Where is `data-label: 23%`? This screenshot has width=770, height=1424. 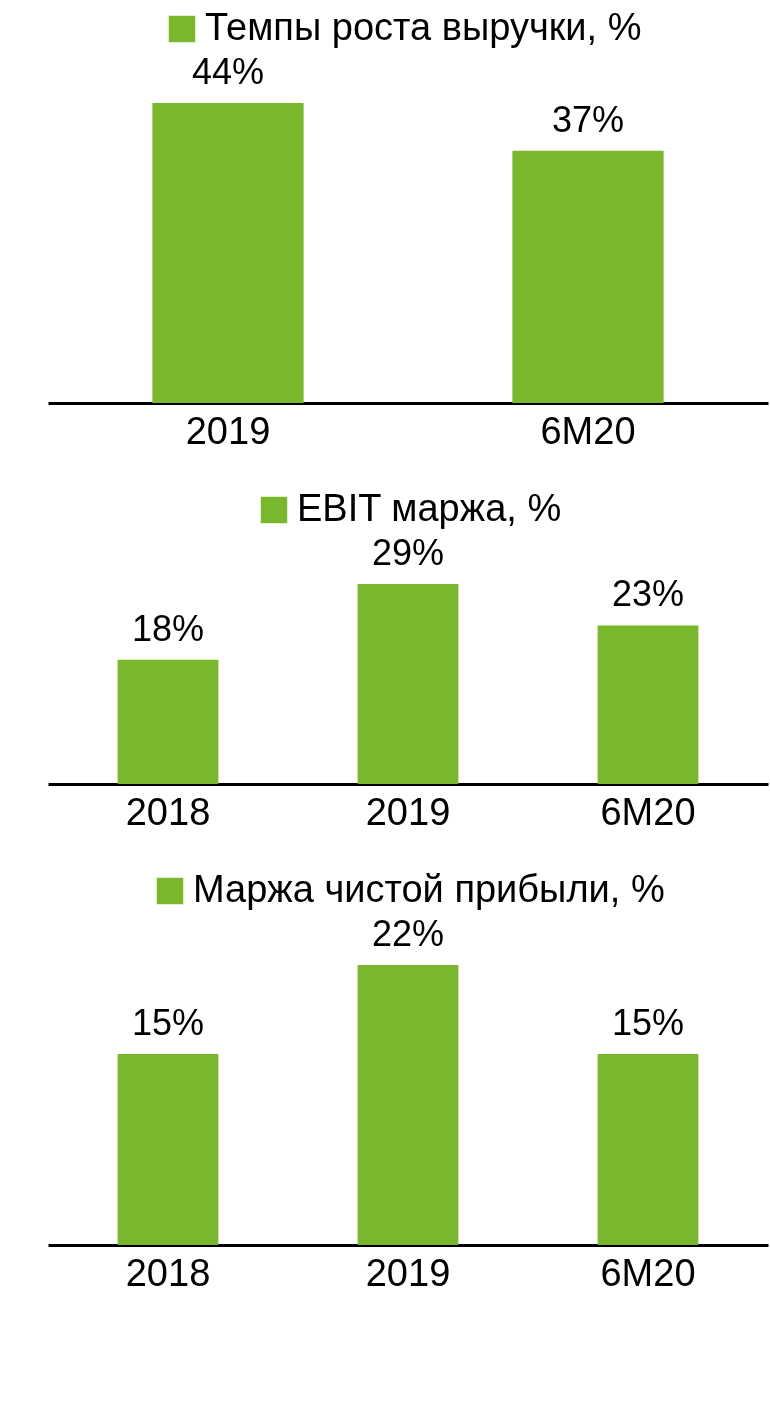 data-label: 23% is located at coordinates (648, 594).